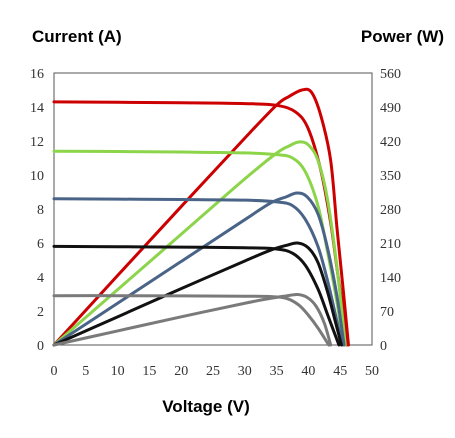  What do you see at coordinates (308, 371) in the screenshot?
I see `x-tick-label: 40` at bounding box center [308, 371].